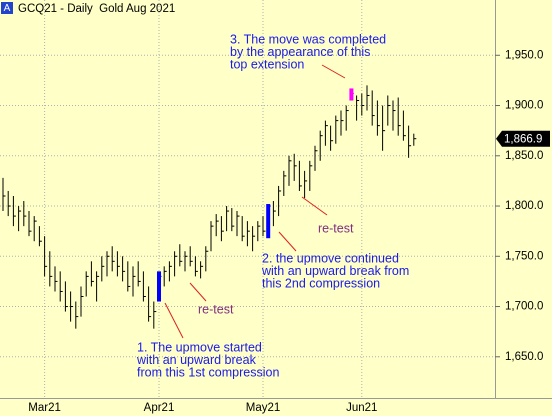 This screenshot has width=552, height=416. Describe the element at coordinates (524, 307) in the screenshot. I see `y-tick-label: 1,700.0` at that location.